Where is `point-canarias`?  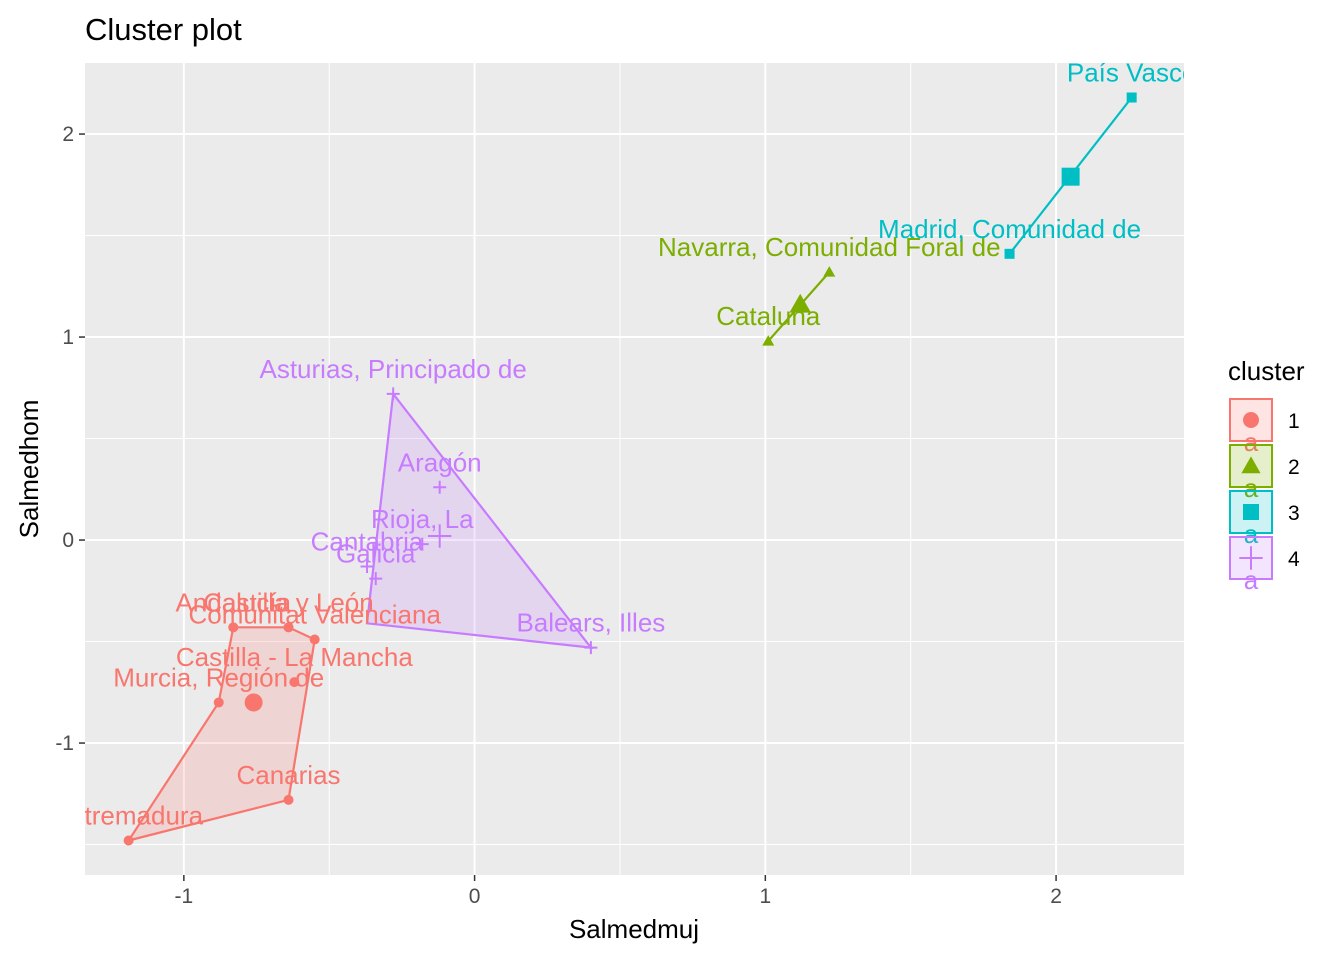 point-canarias is located at coordinates (288, 799).